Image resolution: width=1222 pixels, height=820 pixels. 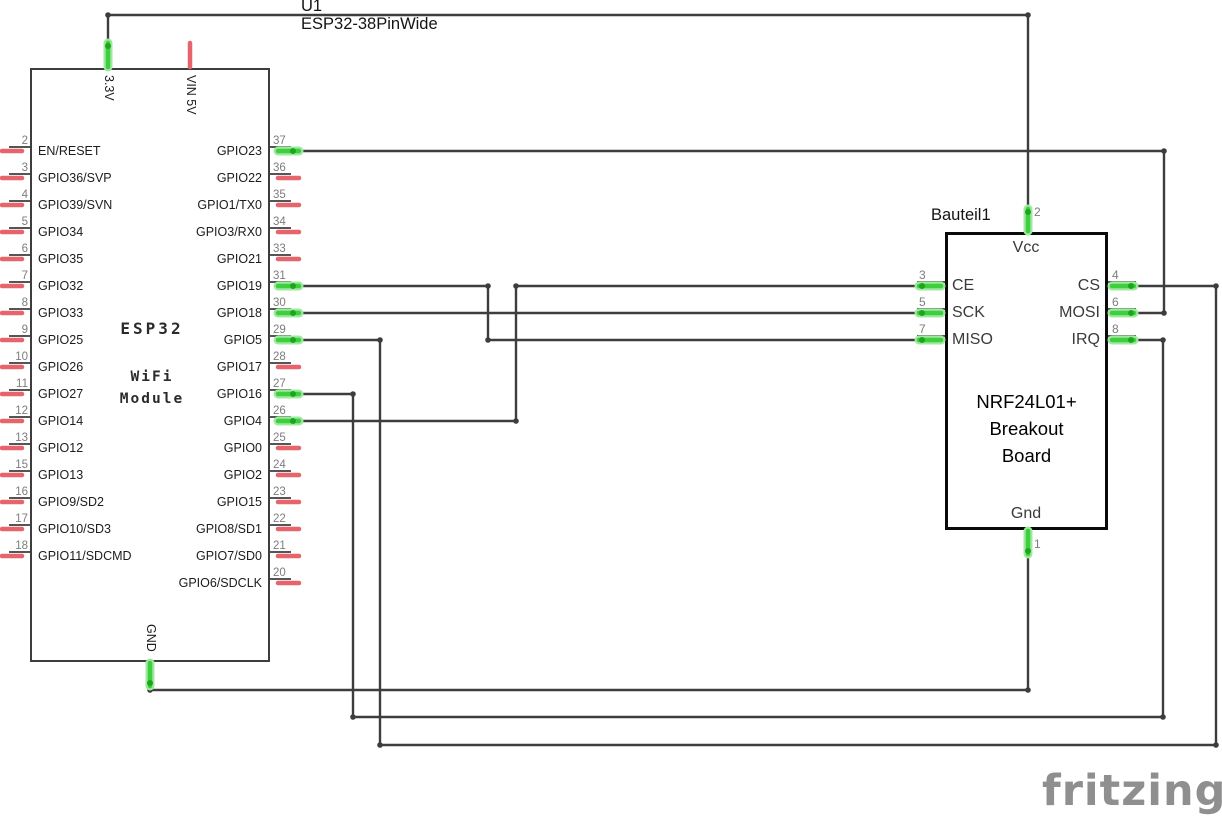 What do you see at coordinates (15, 393) in the screenshot?
I see `esp32-pin-GPIO27` at bounding box center [15, 393].